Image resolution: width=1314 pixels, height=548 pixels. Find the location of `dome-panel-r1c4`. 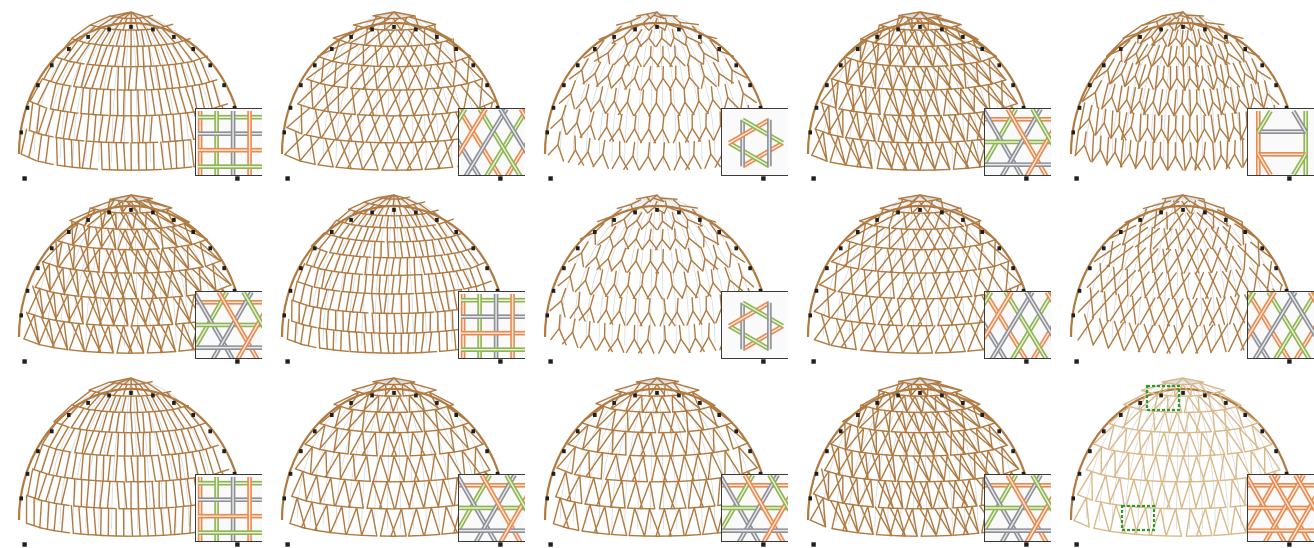

dome-panel-r1c4 is located at coordinates (920, 91).